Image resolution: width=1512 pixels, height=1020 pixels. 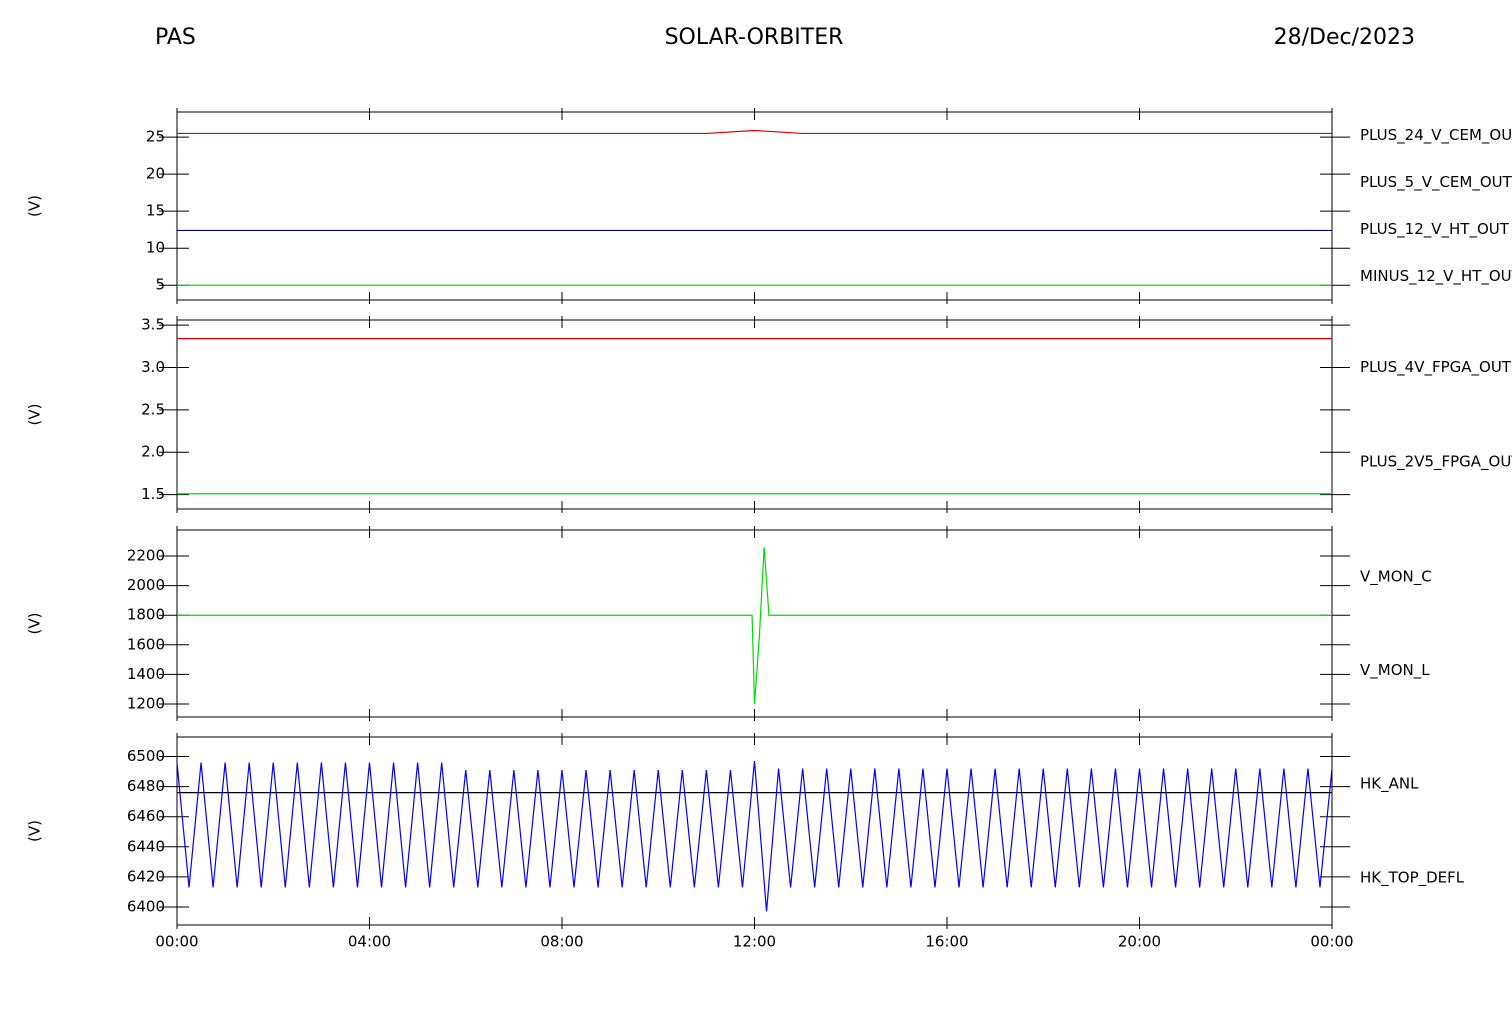 I want to click on y-tick-label: 6480, so click(x=146, y=786).